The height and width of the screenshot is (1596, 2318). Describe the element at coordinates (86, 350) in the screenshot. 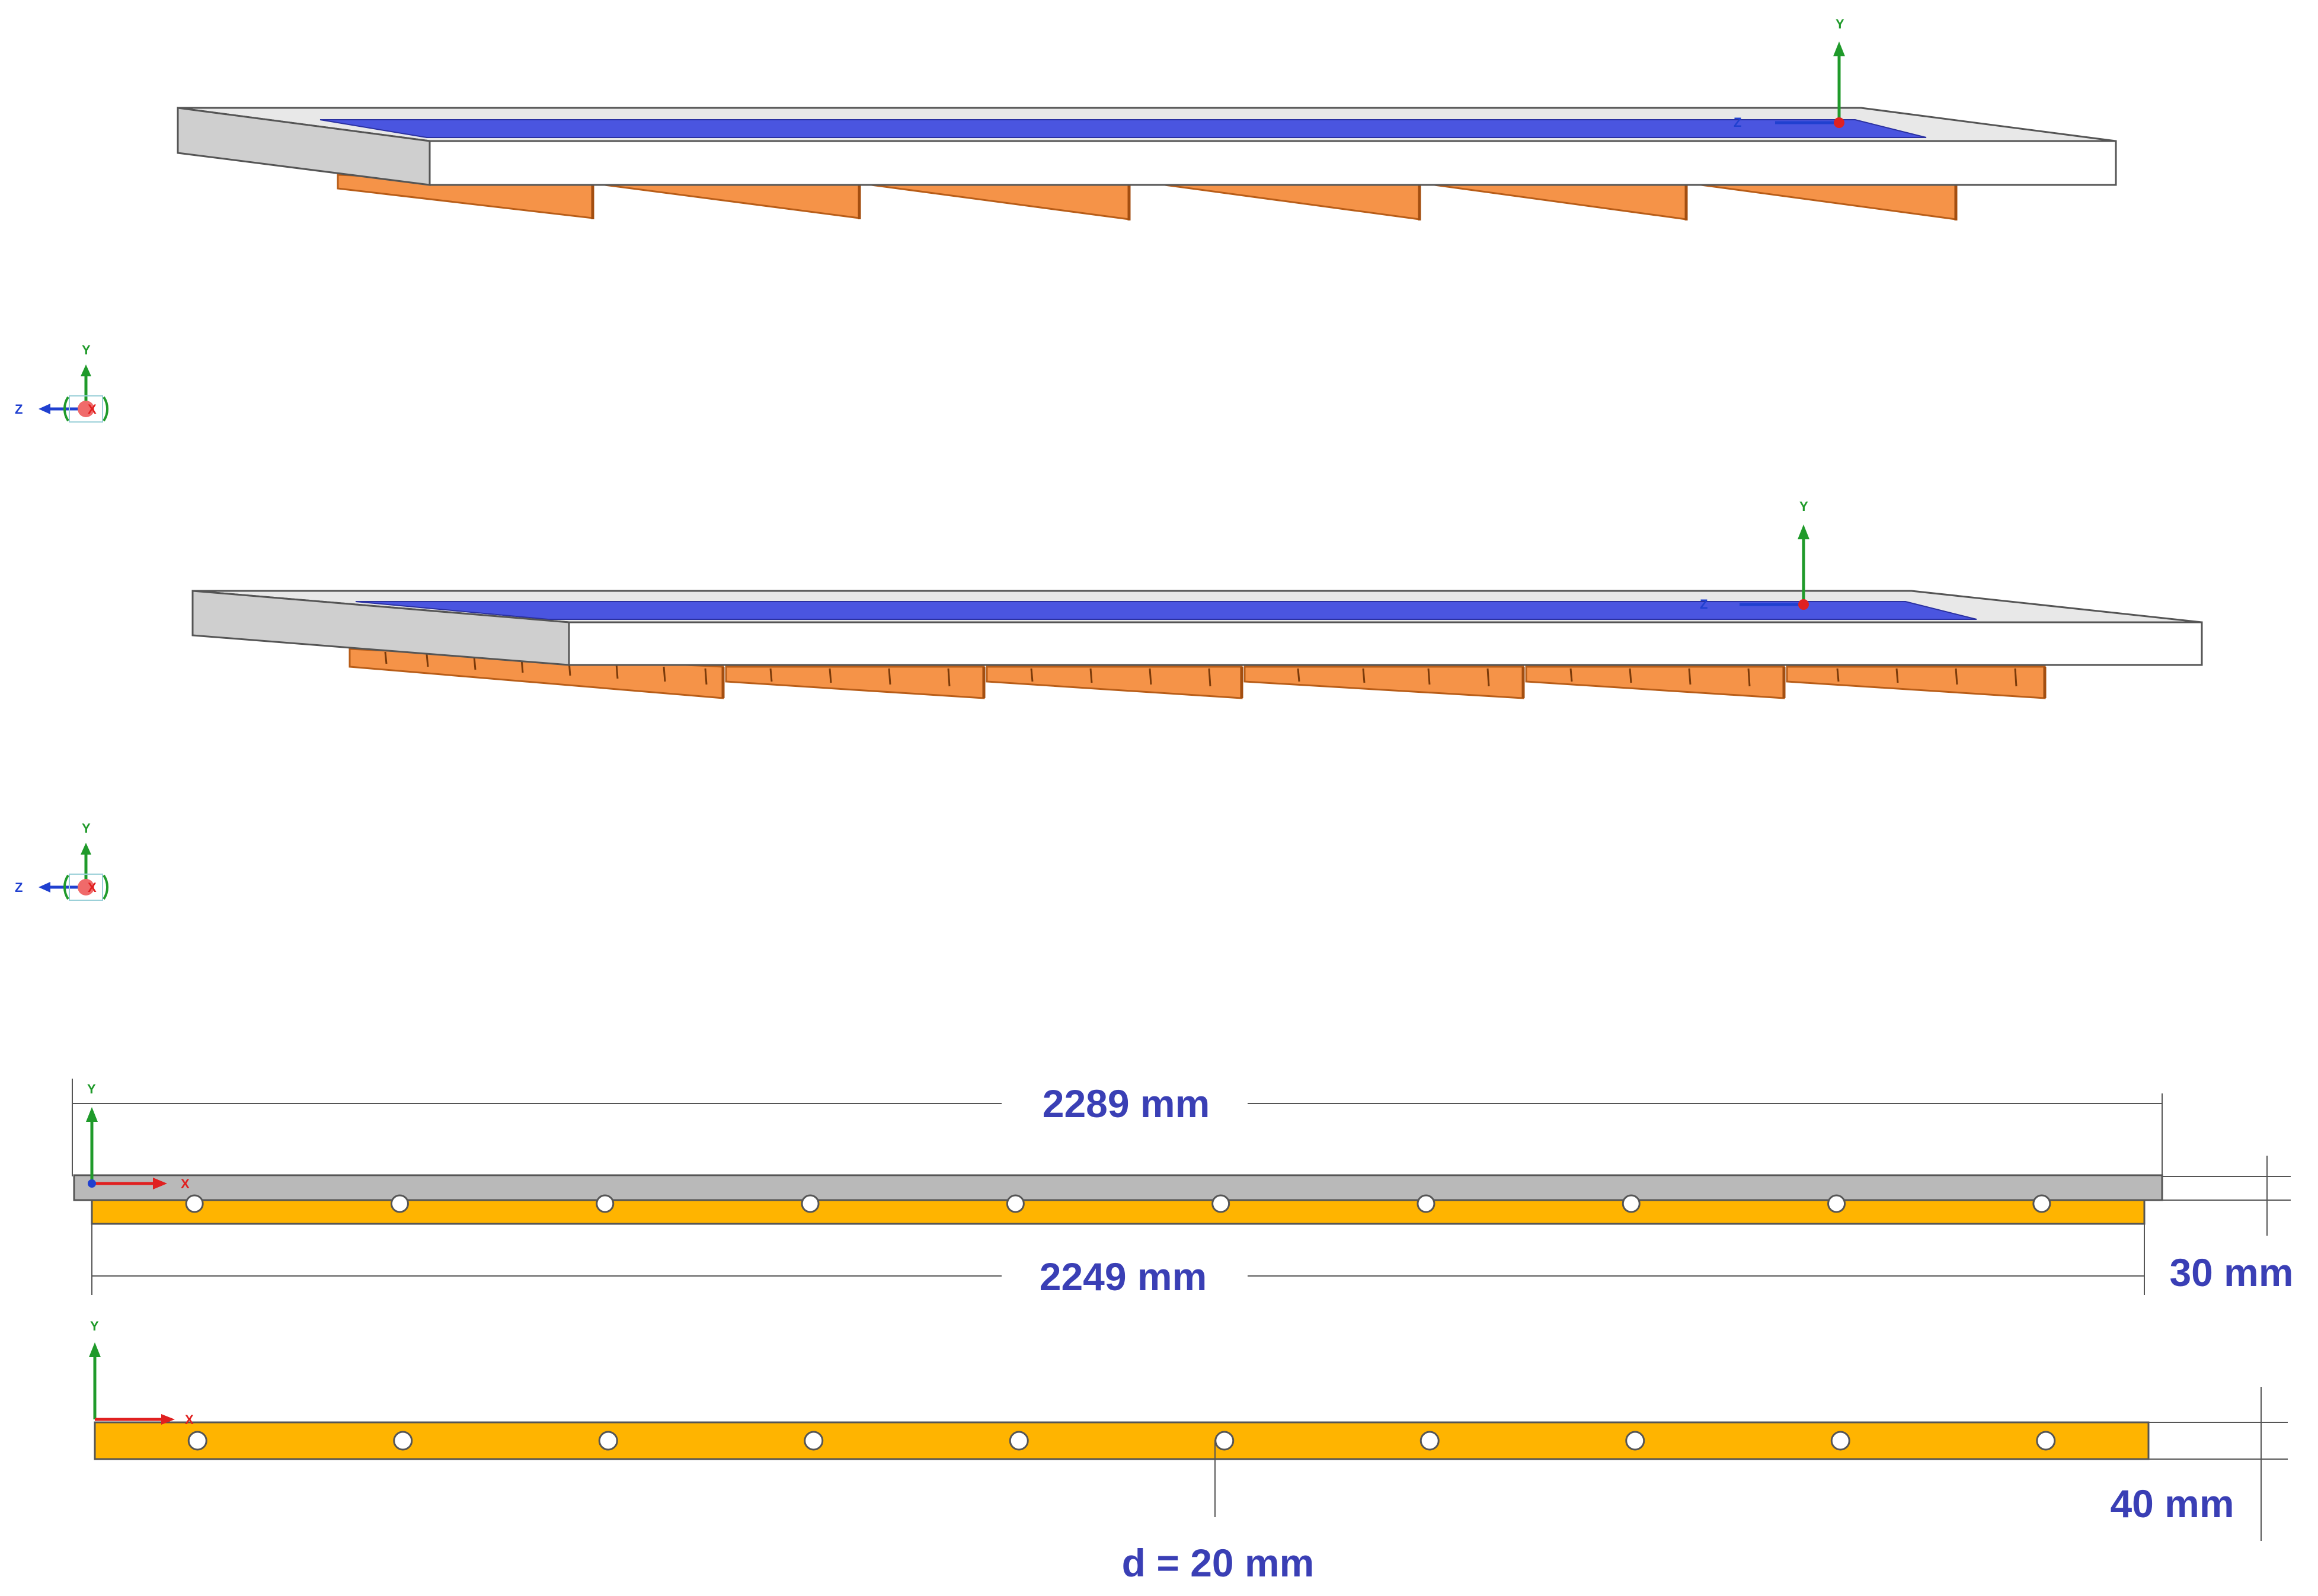

I see `triad-1-y-label: Y` at that location.